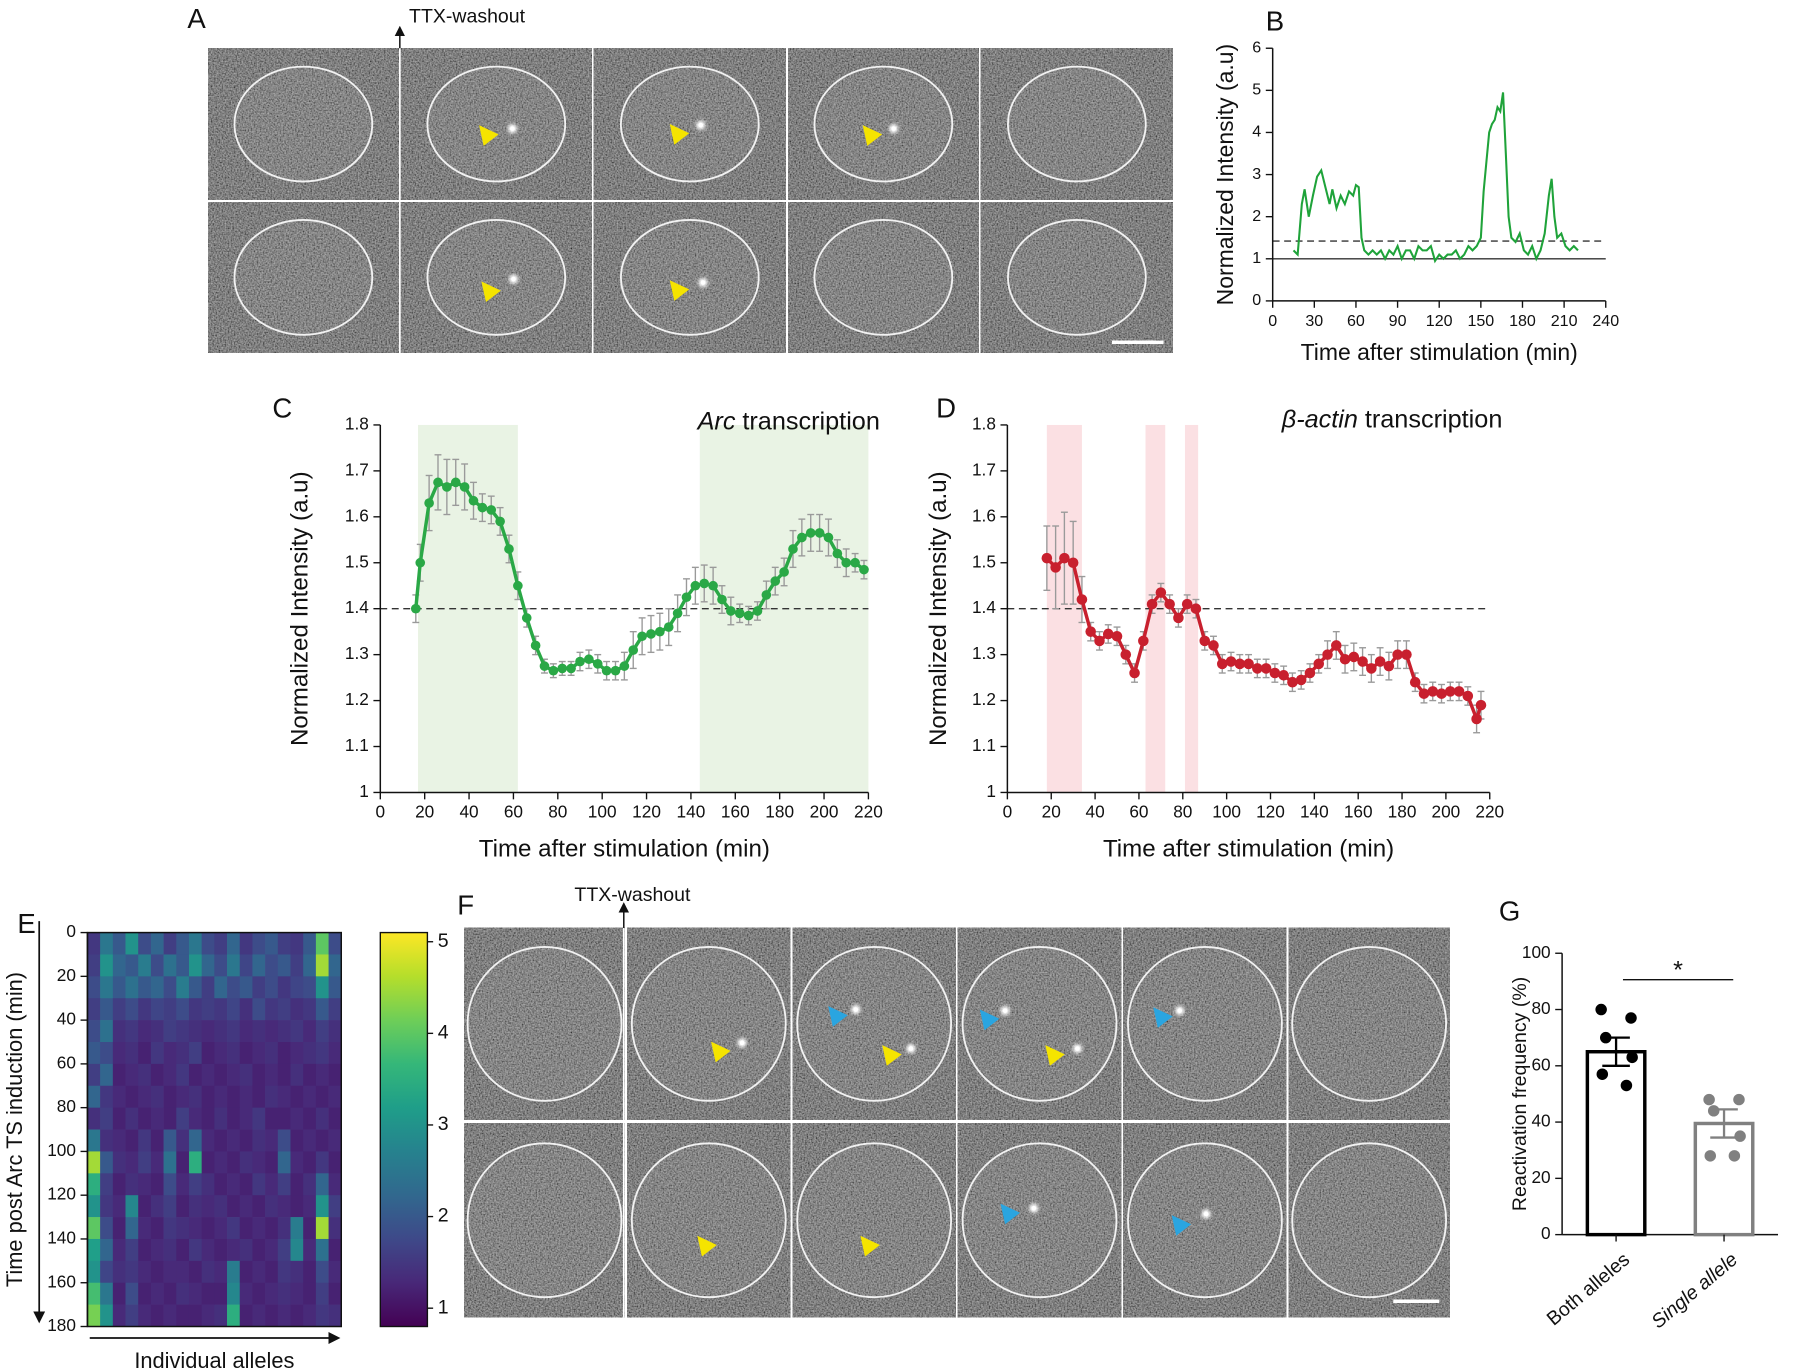 Image resolution: width=1800 pixels, height=1369 pixels. I want to click on chart-annotation: β-actin transcription, so click(1392, 419).